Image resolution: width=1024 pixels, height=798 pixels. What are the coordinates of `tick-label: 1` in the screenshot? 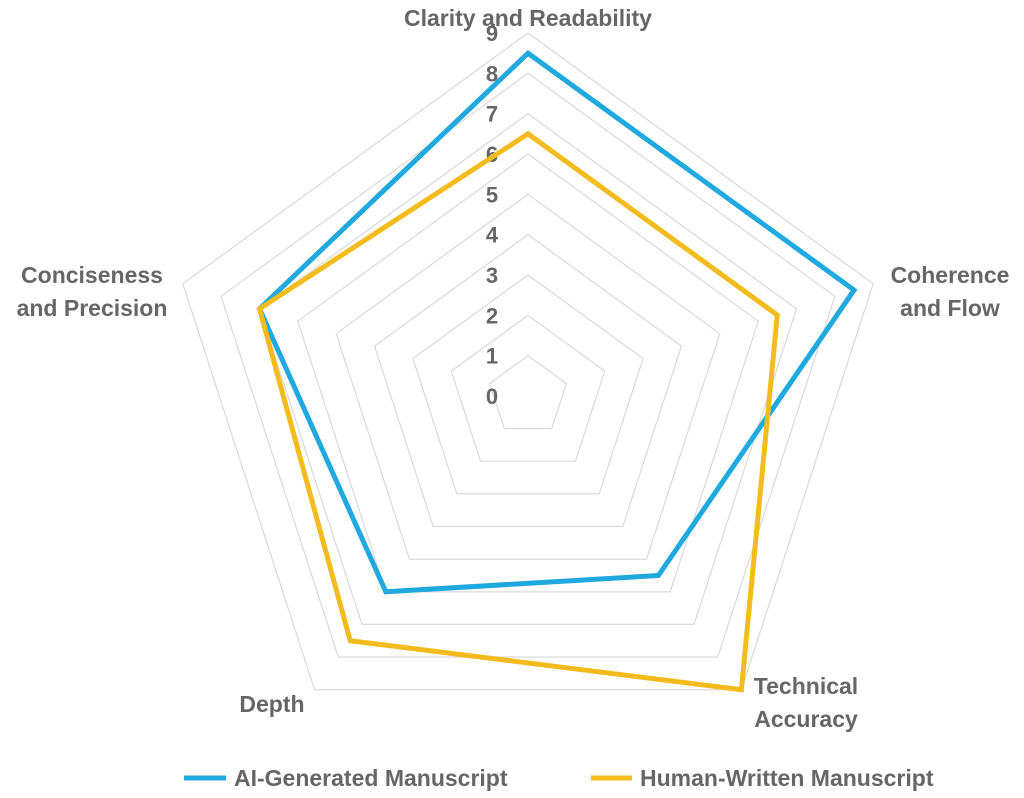 It's located at (492, 356).